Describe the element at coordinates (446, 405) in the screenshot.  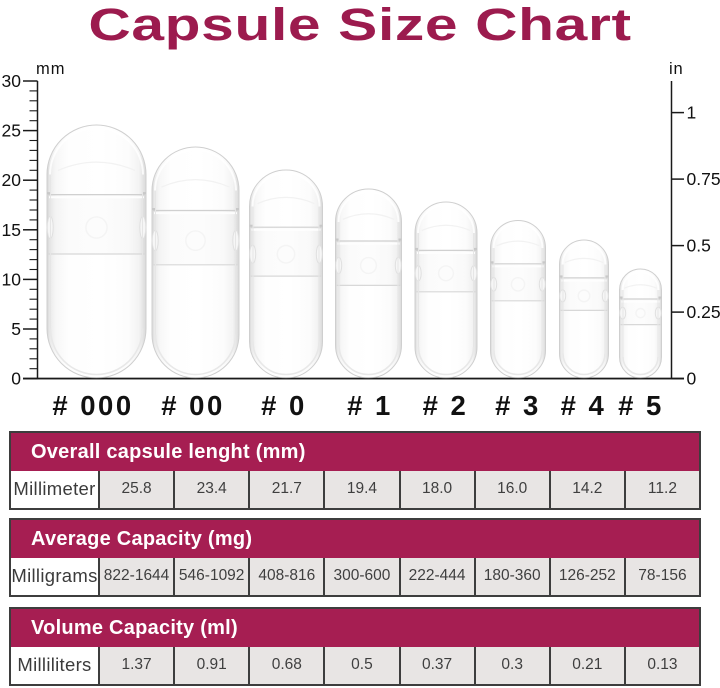
I see `svg-text: # 2` at that location.